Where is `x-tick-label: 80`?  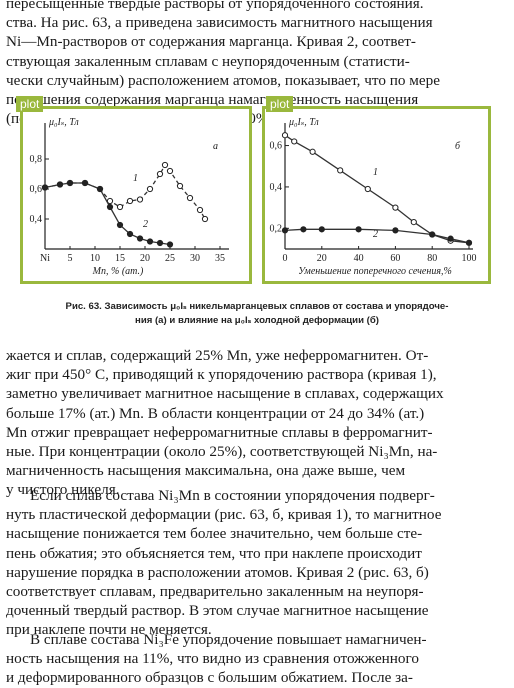
x-tick-label: 80 is located at coordinates (432, 258).